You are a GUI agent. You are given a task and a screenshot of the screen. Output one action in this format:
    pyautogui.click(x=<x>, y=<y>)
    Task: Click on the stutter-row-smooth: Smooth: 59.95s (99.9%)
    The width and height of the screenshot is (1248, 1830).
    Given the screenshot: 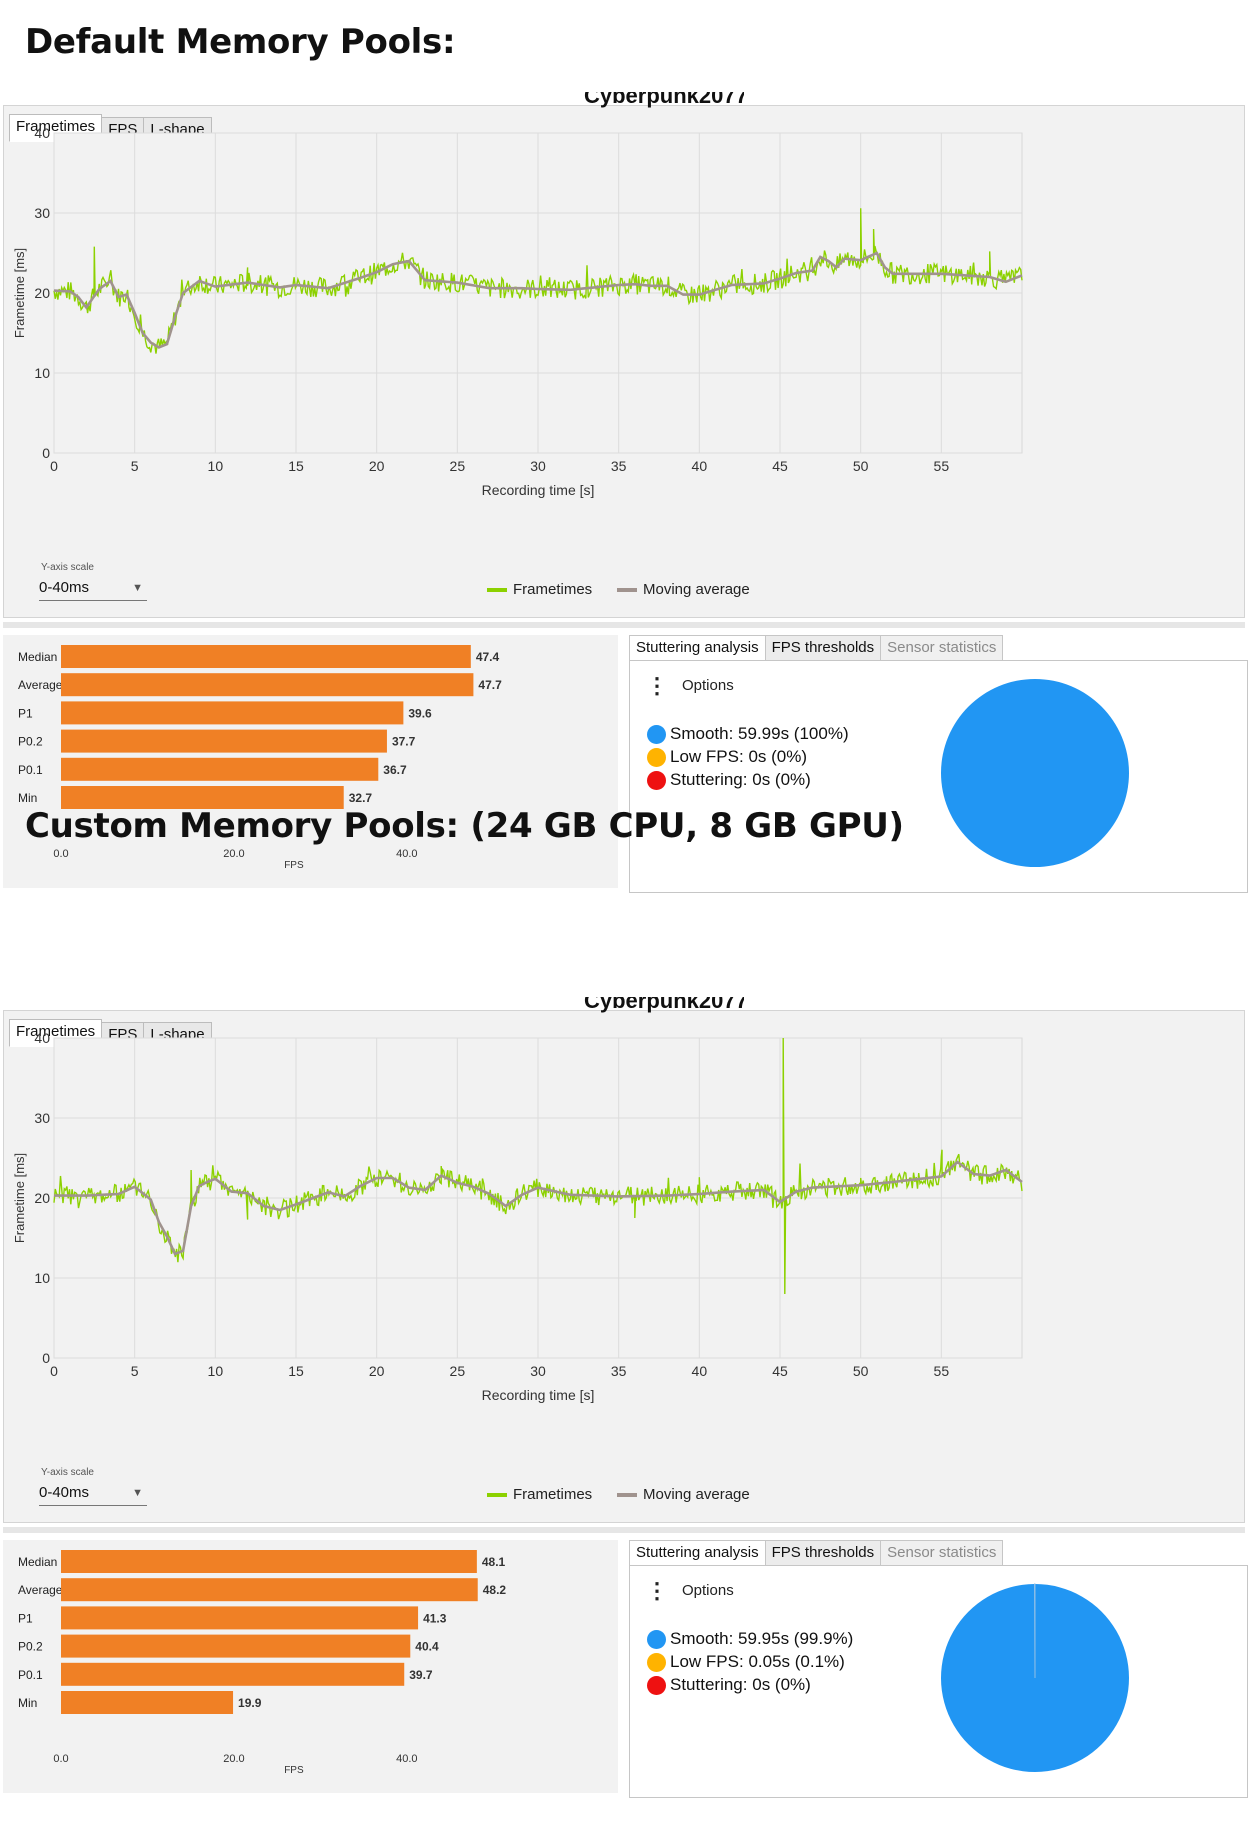 What is the action you would take?
    pyautogui.click(x=750, y=1639)
    